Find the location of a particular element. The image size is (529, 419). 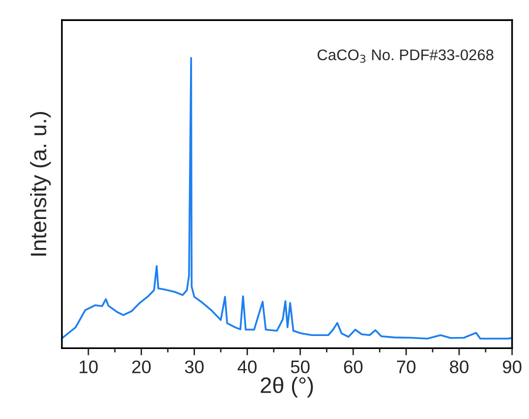

annotation: CaCO$_{3}$ No. PDF#33-0268 is located at coordinates (406, 56).